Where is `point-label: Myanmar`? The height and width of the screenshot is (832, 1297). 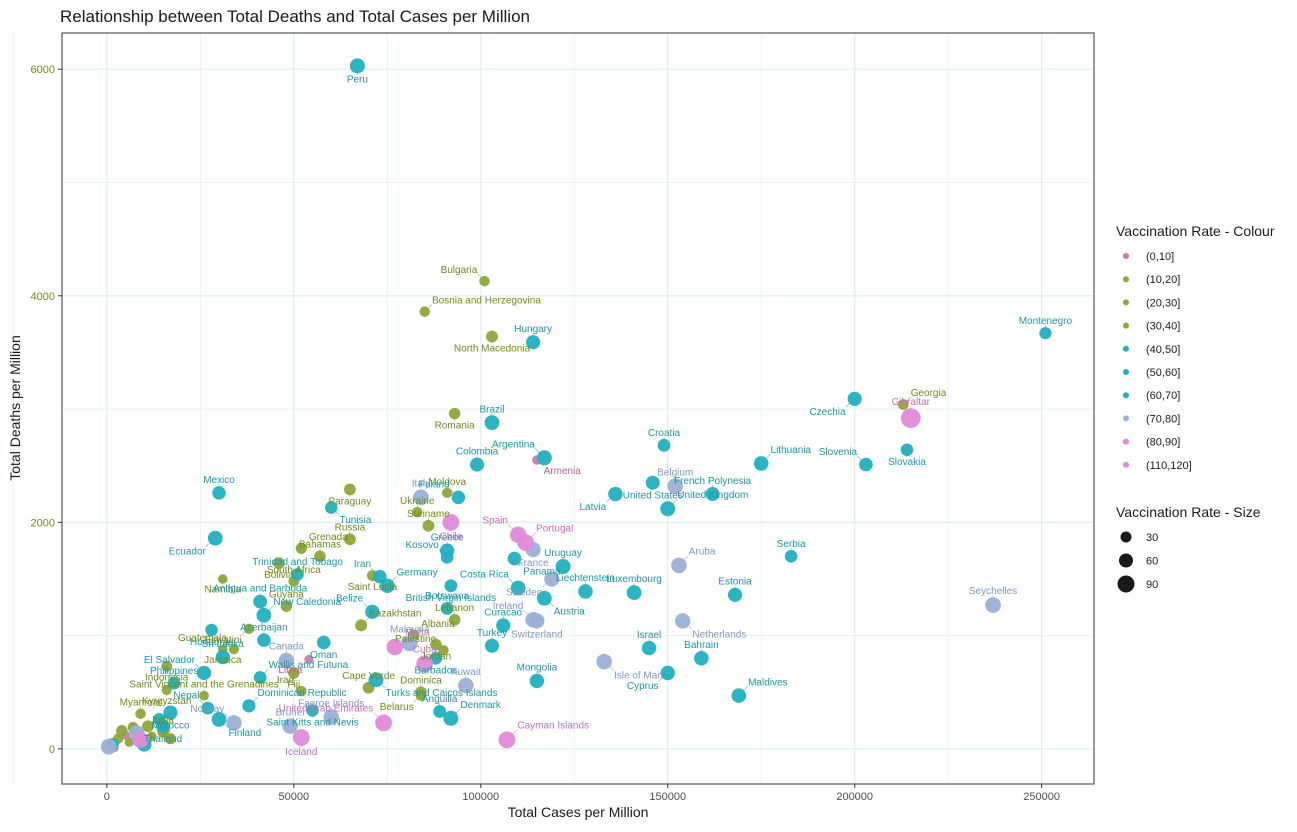 point-label: Myanmar is located at coordinates (141, 703).